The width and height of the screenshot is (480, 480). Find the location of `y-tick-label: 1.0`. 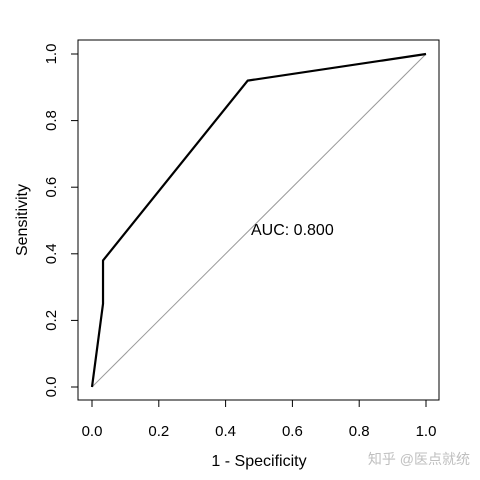

y-tick-label: 1.0 is located at coordinates (51, 54).